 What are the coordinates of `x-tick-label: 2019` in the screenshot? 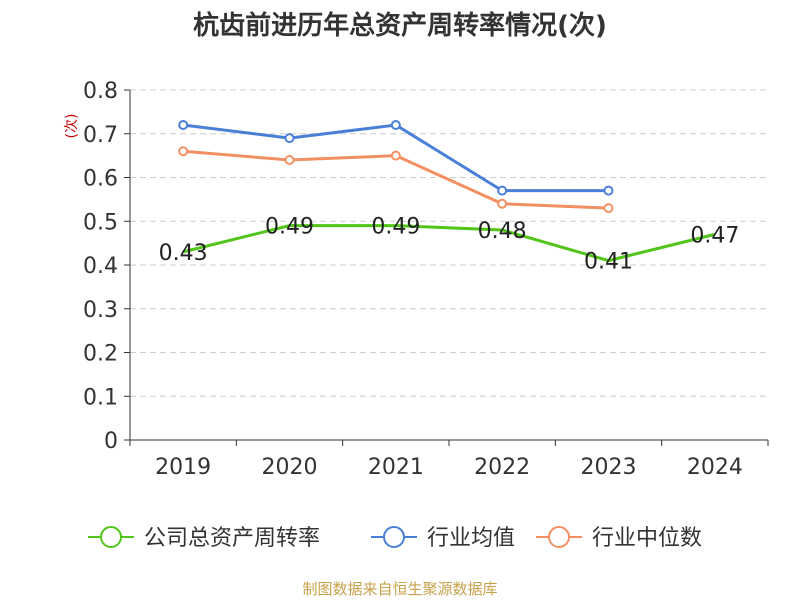 It's located at (183, 467).